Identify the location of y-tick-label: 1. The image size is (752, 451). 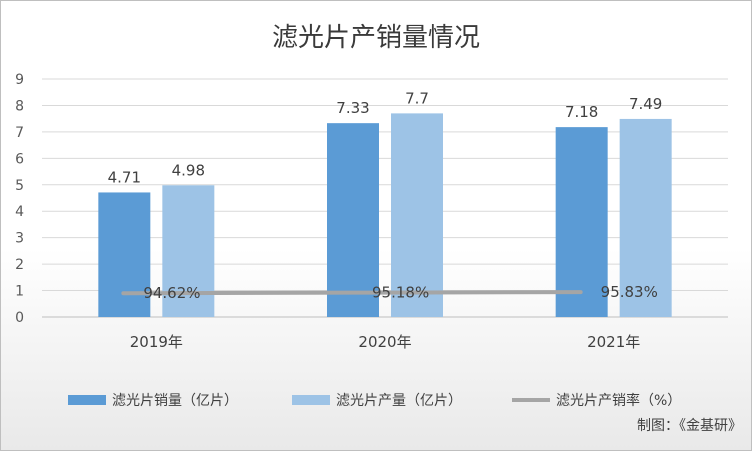
(19, 292).